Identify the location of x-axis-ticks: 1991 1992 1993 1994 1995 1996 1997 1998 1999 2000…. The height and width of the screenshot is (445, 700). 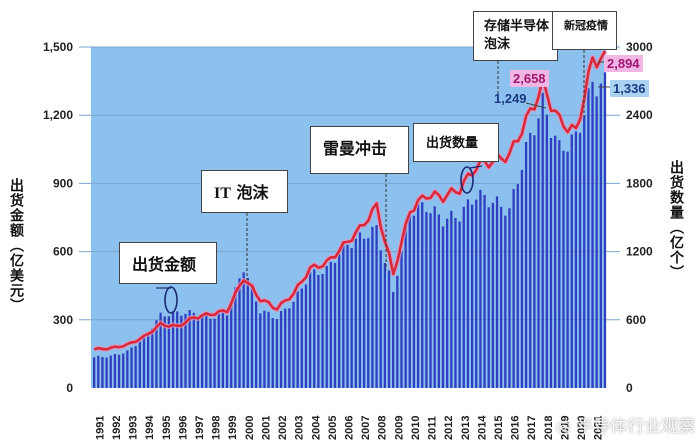
(349, 427).